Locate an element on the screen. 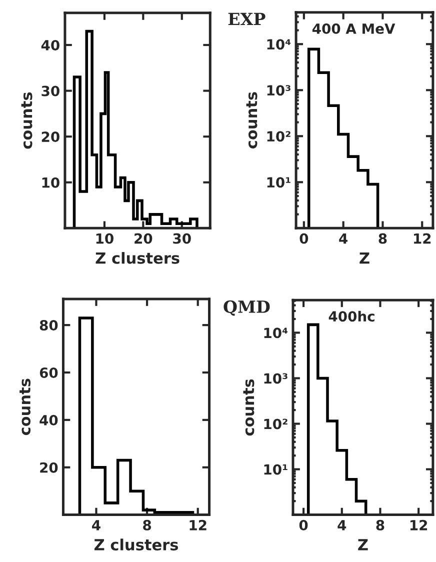 The width and height of the screenshot is (436, 562). y-tick-label: 30 is located at coordinates (51, 91).